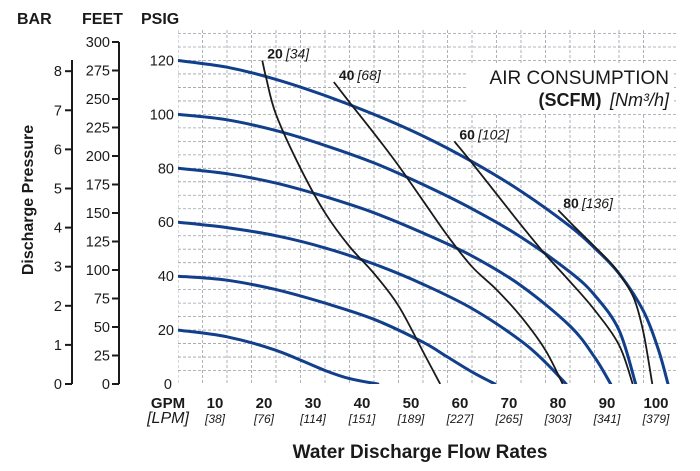  I want to click on bar-tick-label: 7, so click(58, 111).